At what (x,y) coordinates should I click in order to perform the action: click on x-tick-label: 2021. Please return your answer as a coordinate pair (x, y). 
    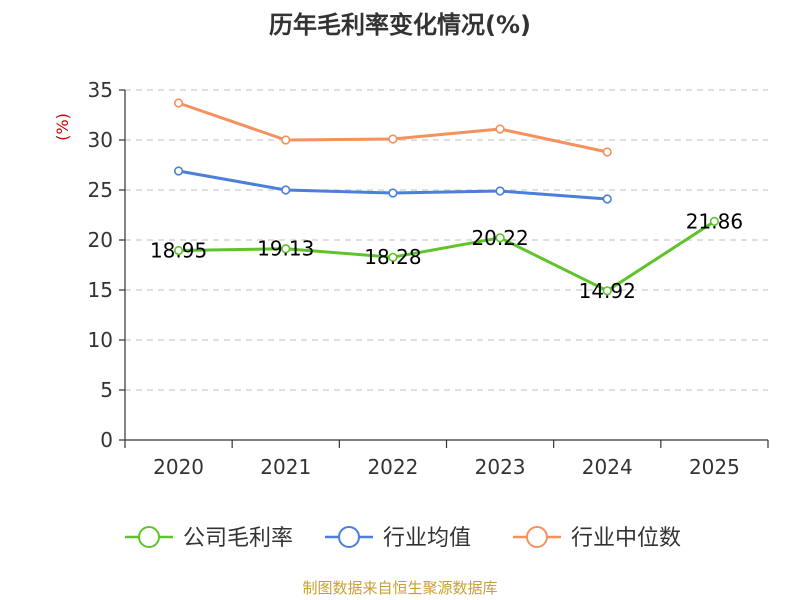
    Looking at the image, I should click on (285, 467).